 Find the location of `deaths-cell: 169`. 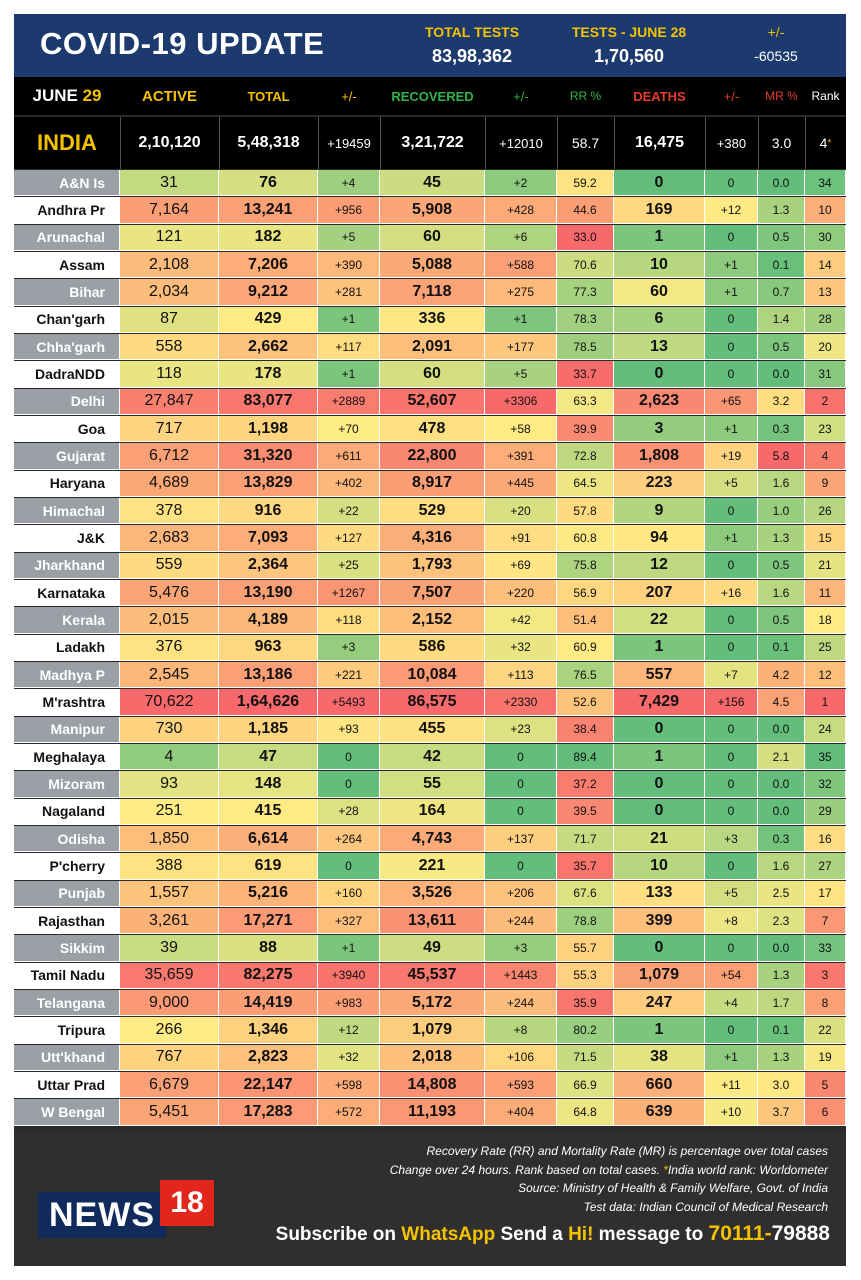

deaths-cell: 169 is located at coordinates (659, 210).